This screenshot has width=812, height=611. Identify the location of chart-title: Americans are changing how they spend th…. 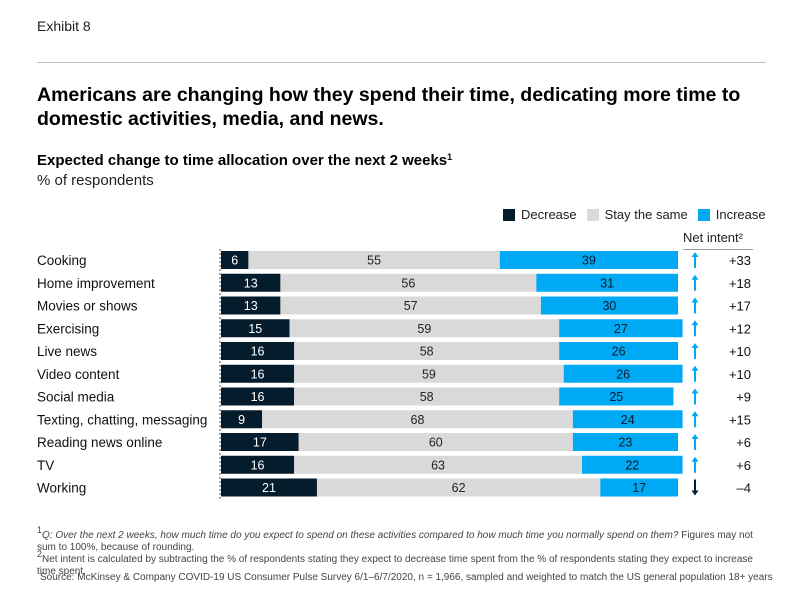
(389, 107).